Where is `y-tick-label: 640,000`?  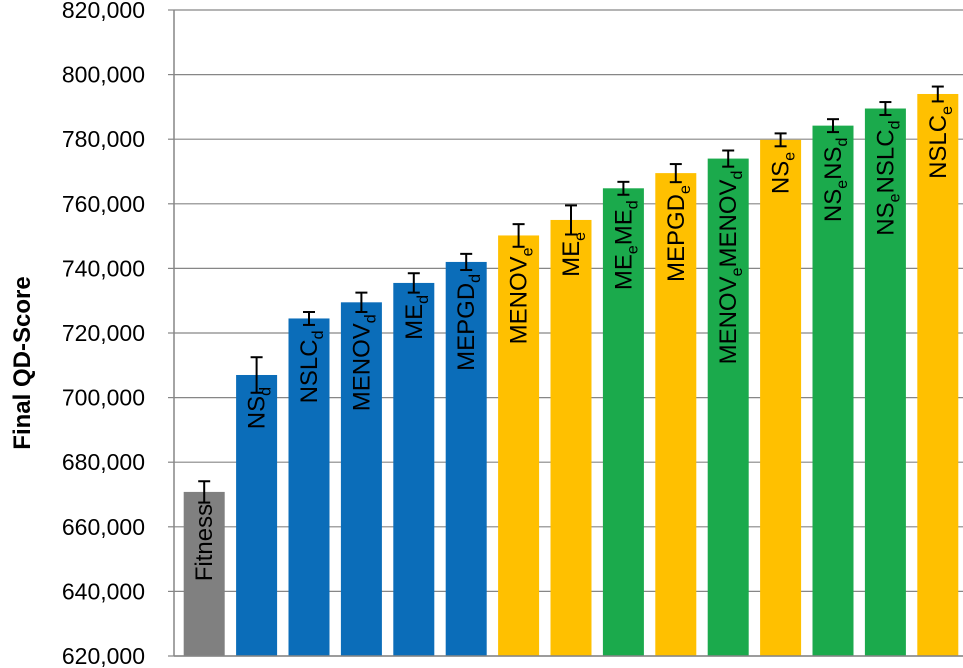
y-tick-label: 640,000 is located at coordinates (103, 591).